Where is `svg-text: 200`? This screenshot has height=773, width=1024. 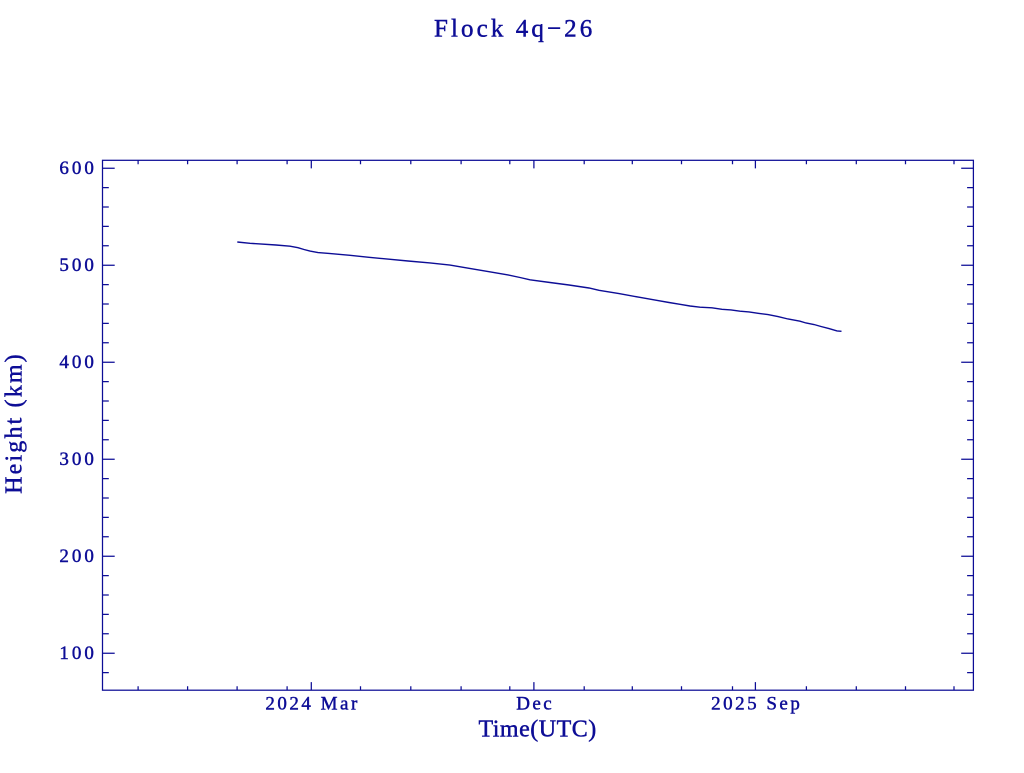
svg-text: 200 is located at coordinates (78, 556).